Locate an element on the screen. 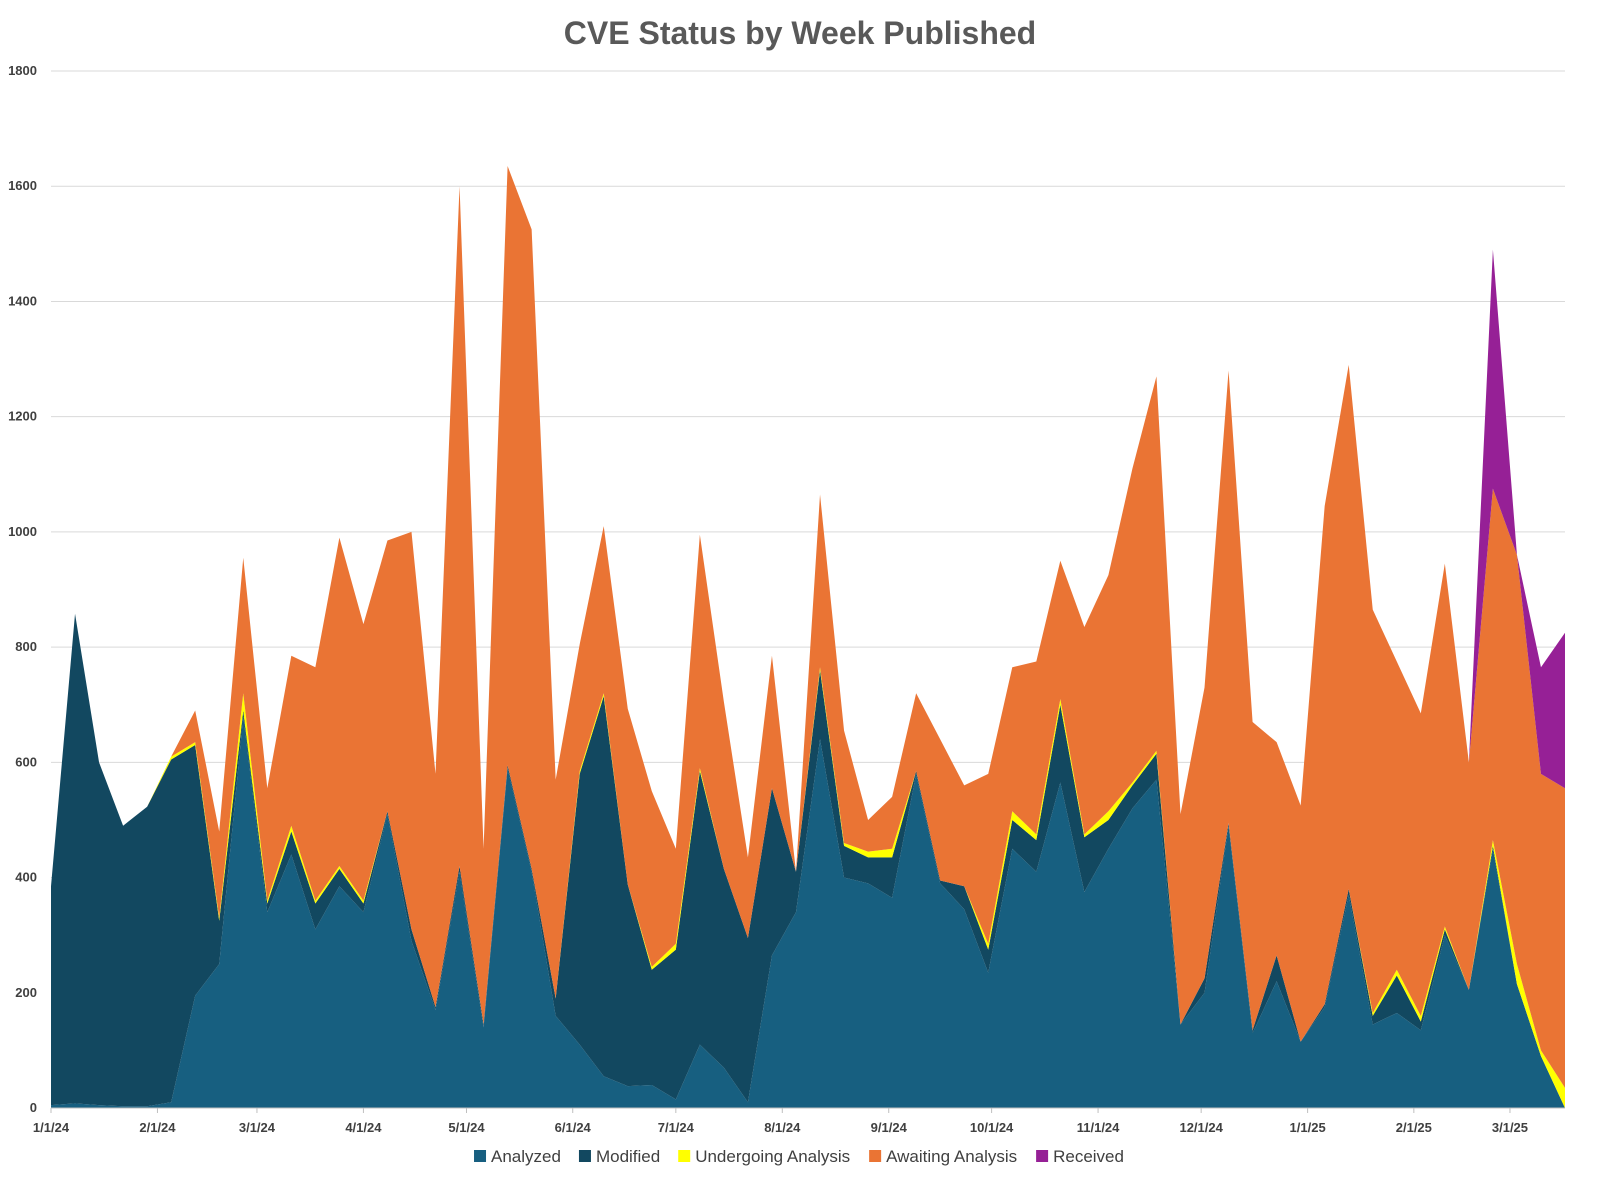  legend-swatch-awaiting-analysis is located at coordinates (875, 1156).